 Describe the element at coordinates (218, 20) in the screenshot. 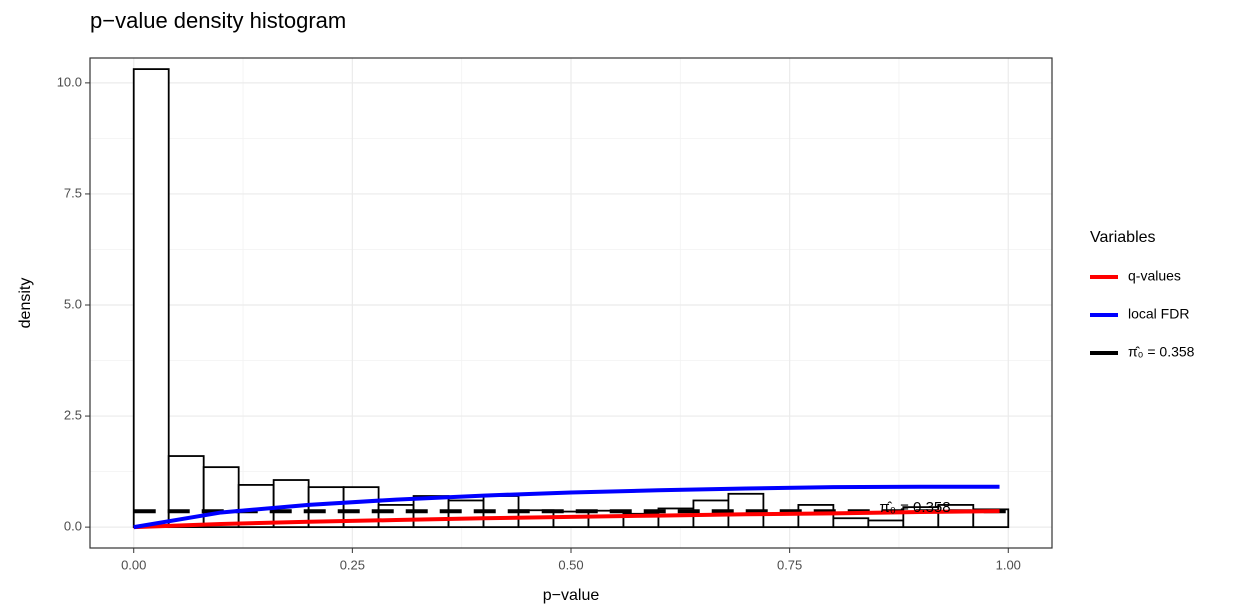

I see `chart-title: p−value density histogram` at that location.